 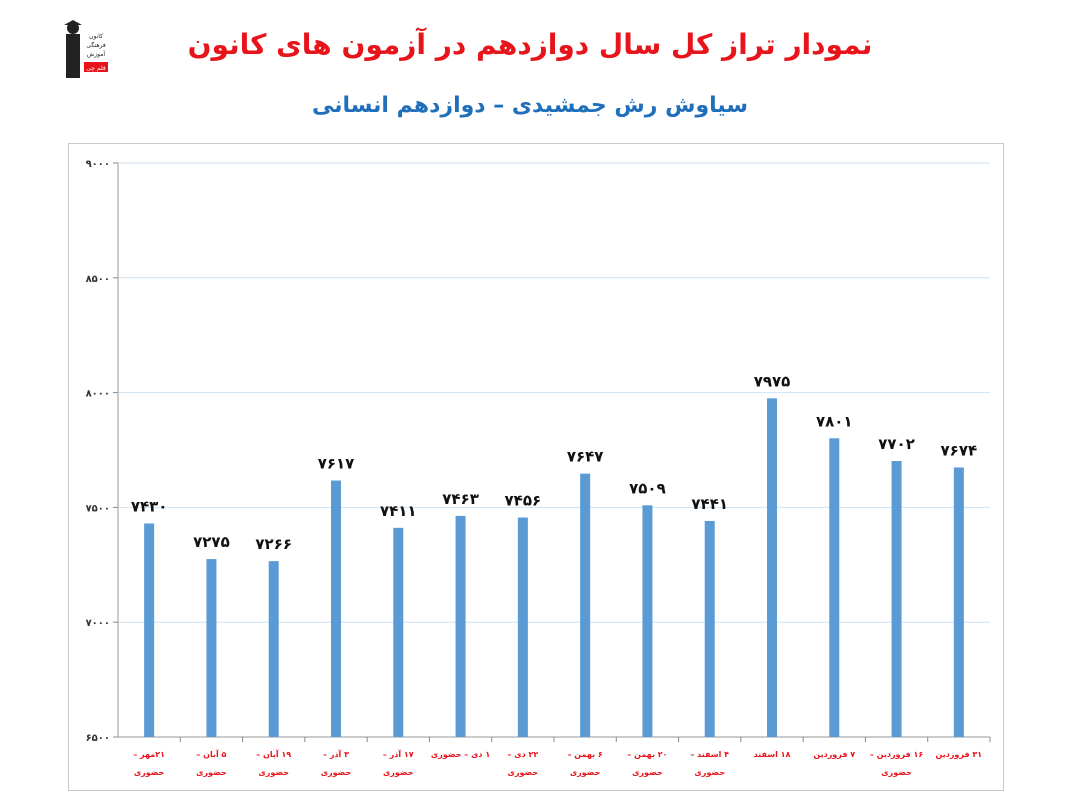 What do you see at coordinates (460, 499) in the screenshot?
I see `data-label: ۷۴۶۳` at bounding box center [460, 499].